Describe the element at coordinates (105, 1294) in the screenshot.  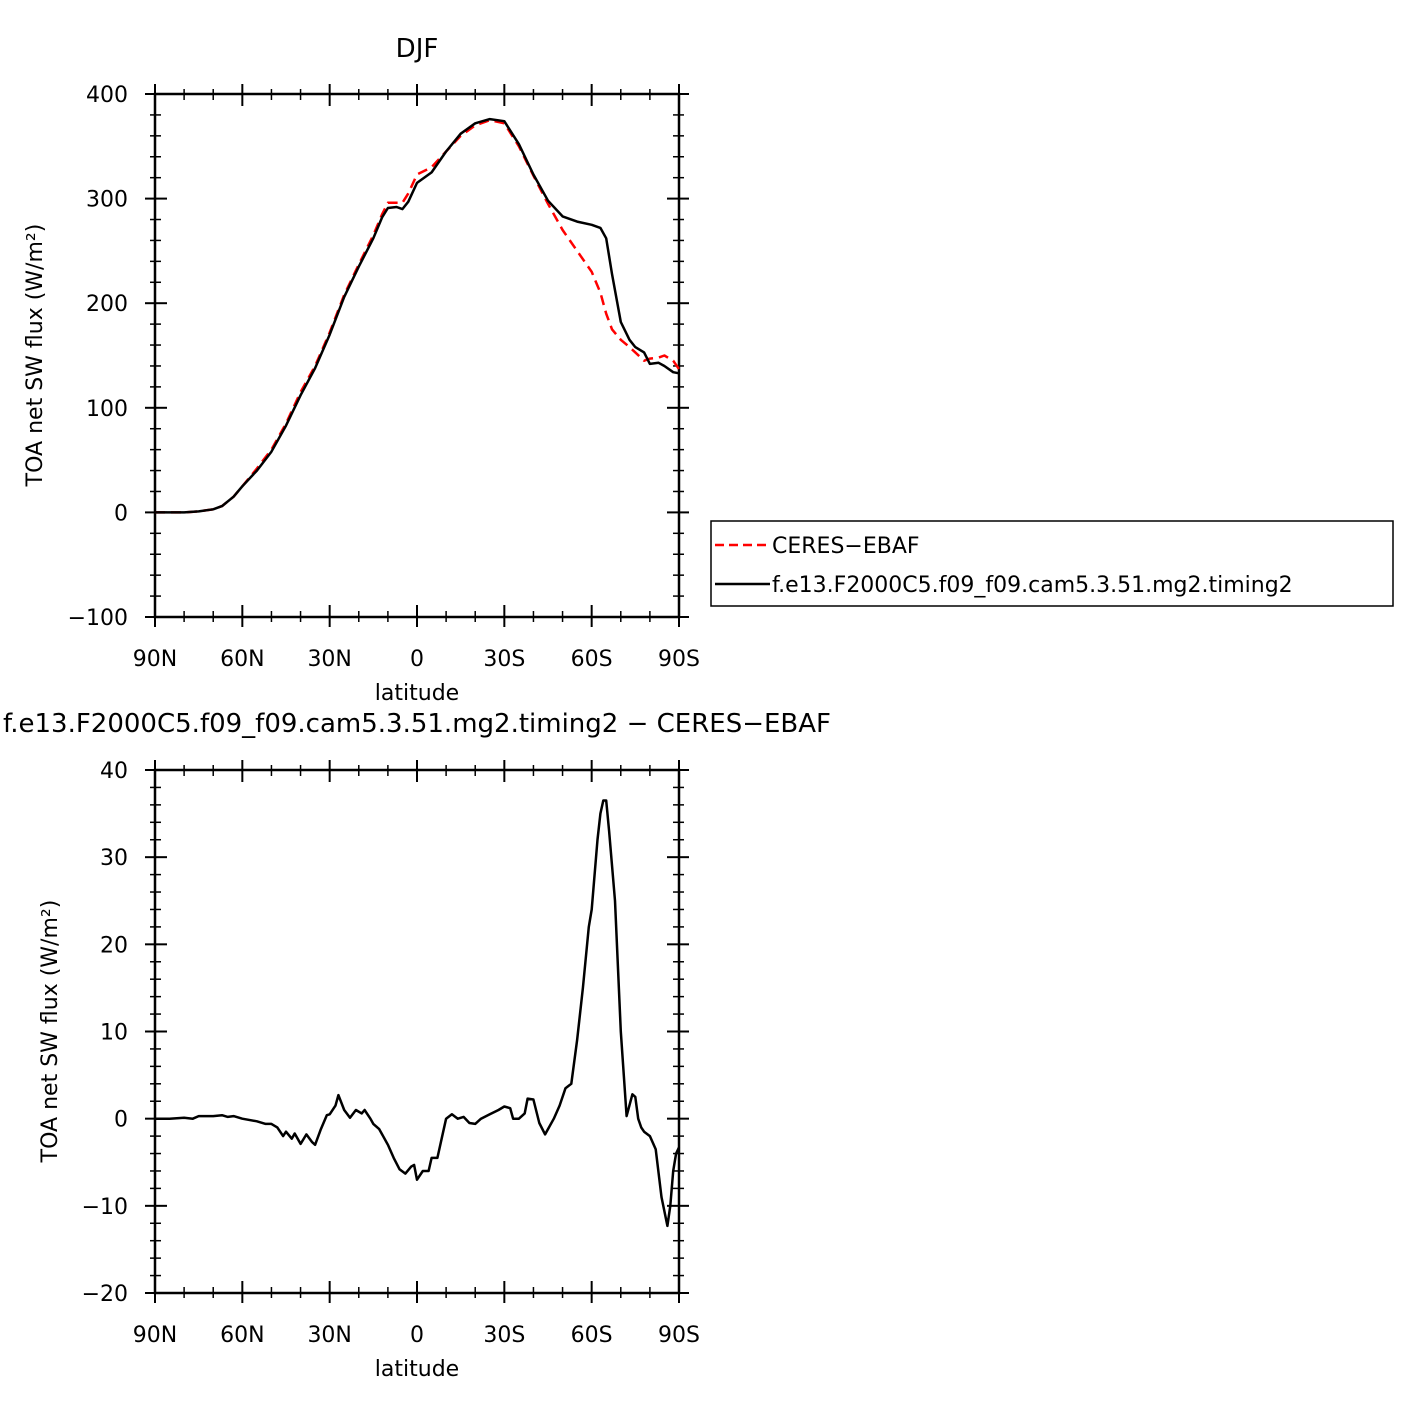
I see `y-tick-label: −20` at that location.